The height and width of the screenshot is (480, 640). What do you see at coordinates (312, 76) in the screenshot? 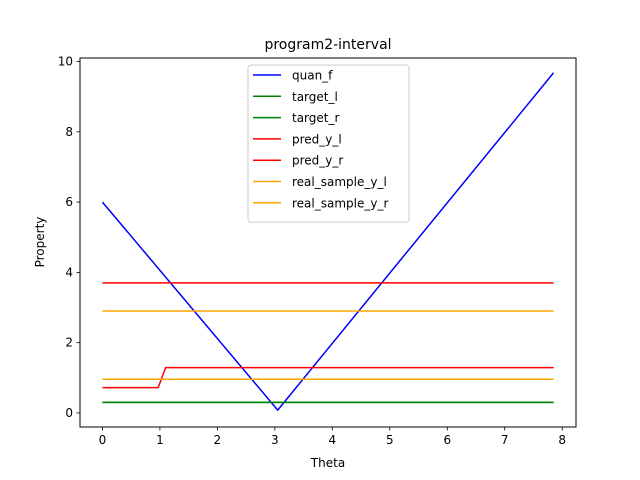
I see `legend-label-quan_f: quan_f` at bounding box center [312, 76].